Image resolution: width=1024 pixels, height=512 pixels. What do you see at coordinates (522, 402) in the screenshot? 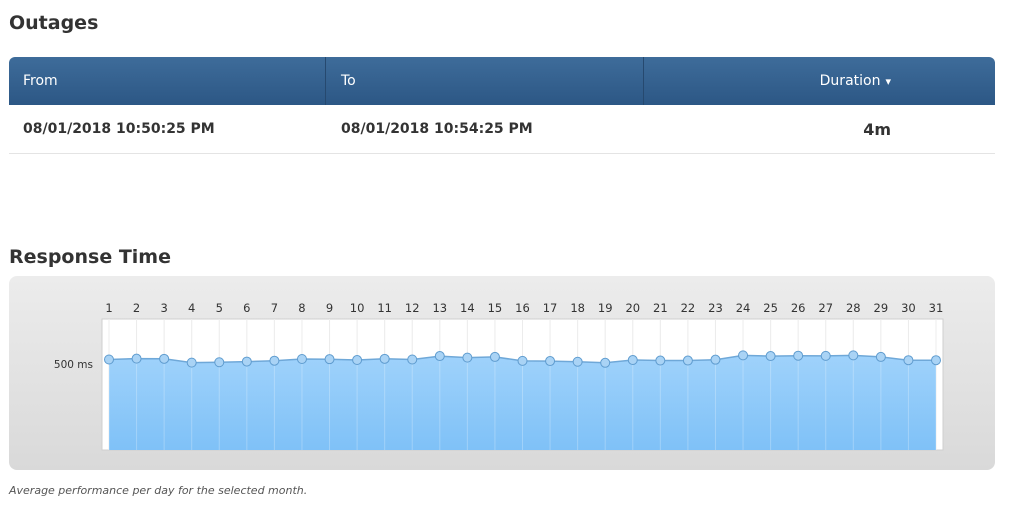
I see `response-time-area` at bounding box center [522, 402].